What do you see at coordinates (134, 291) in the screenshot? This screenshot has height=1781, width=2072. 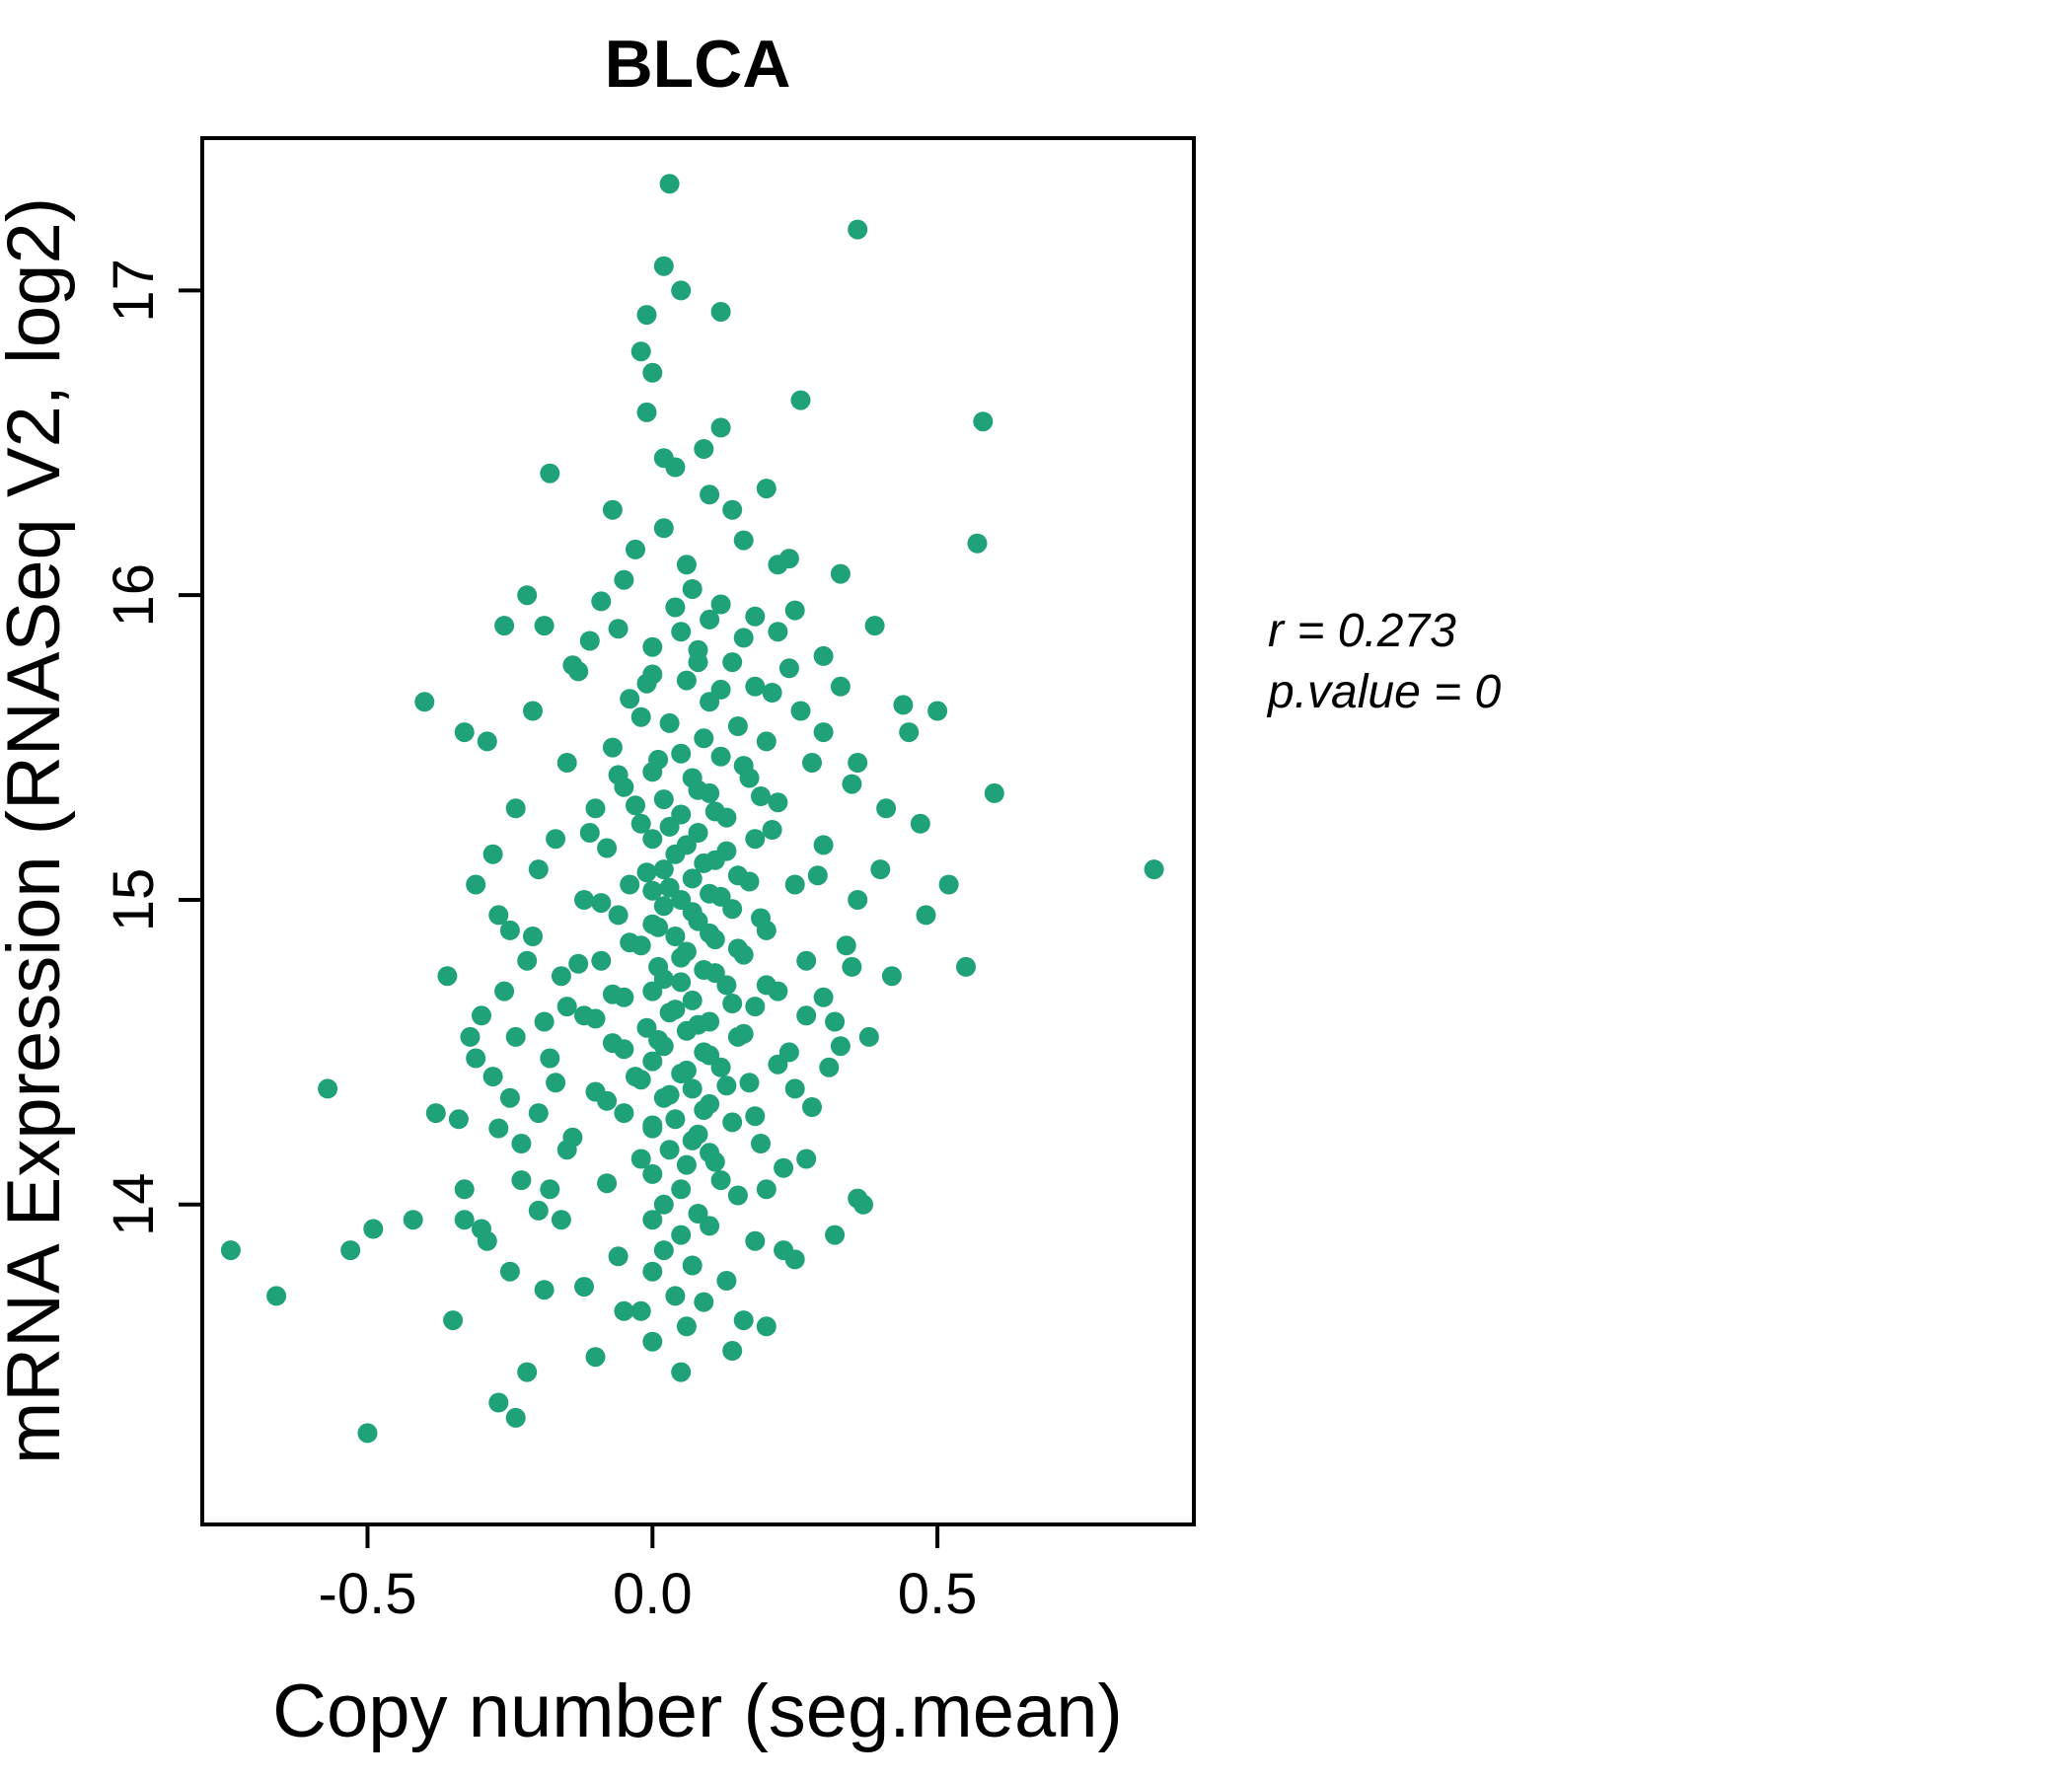 I see `y-tick-label: 17` at bounding box center [134, 291].